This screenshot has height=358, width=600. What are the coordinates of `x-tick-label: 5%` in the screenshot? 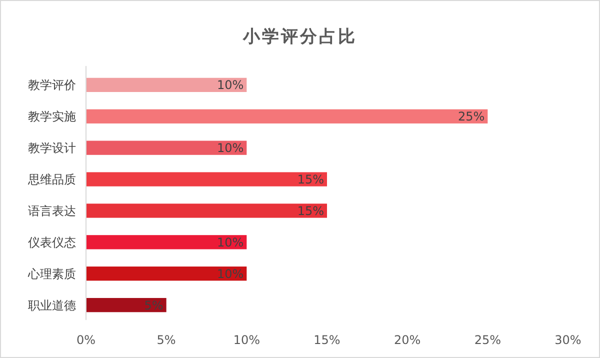 It's located at (166, 340).